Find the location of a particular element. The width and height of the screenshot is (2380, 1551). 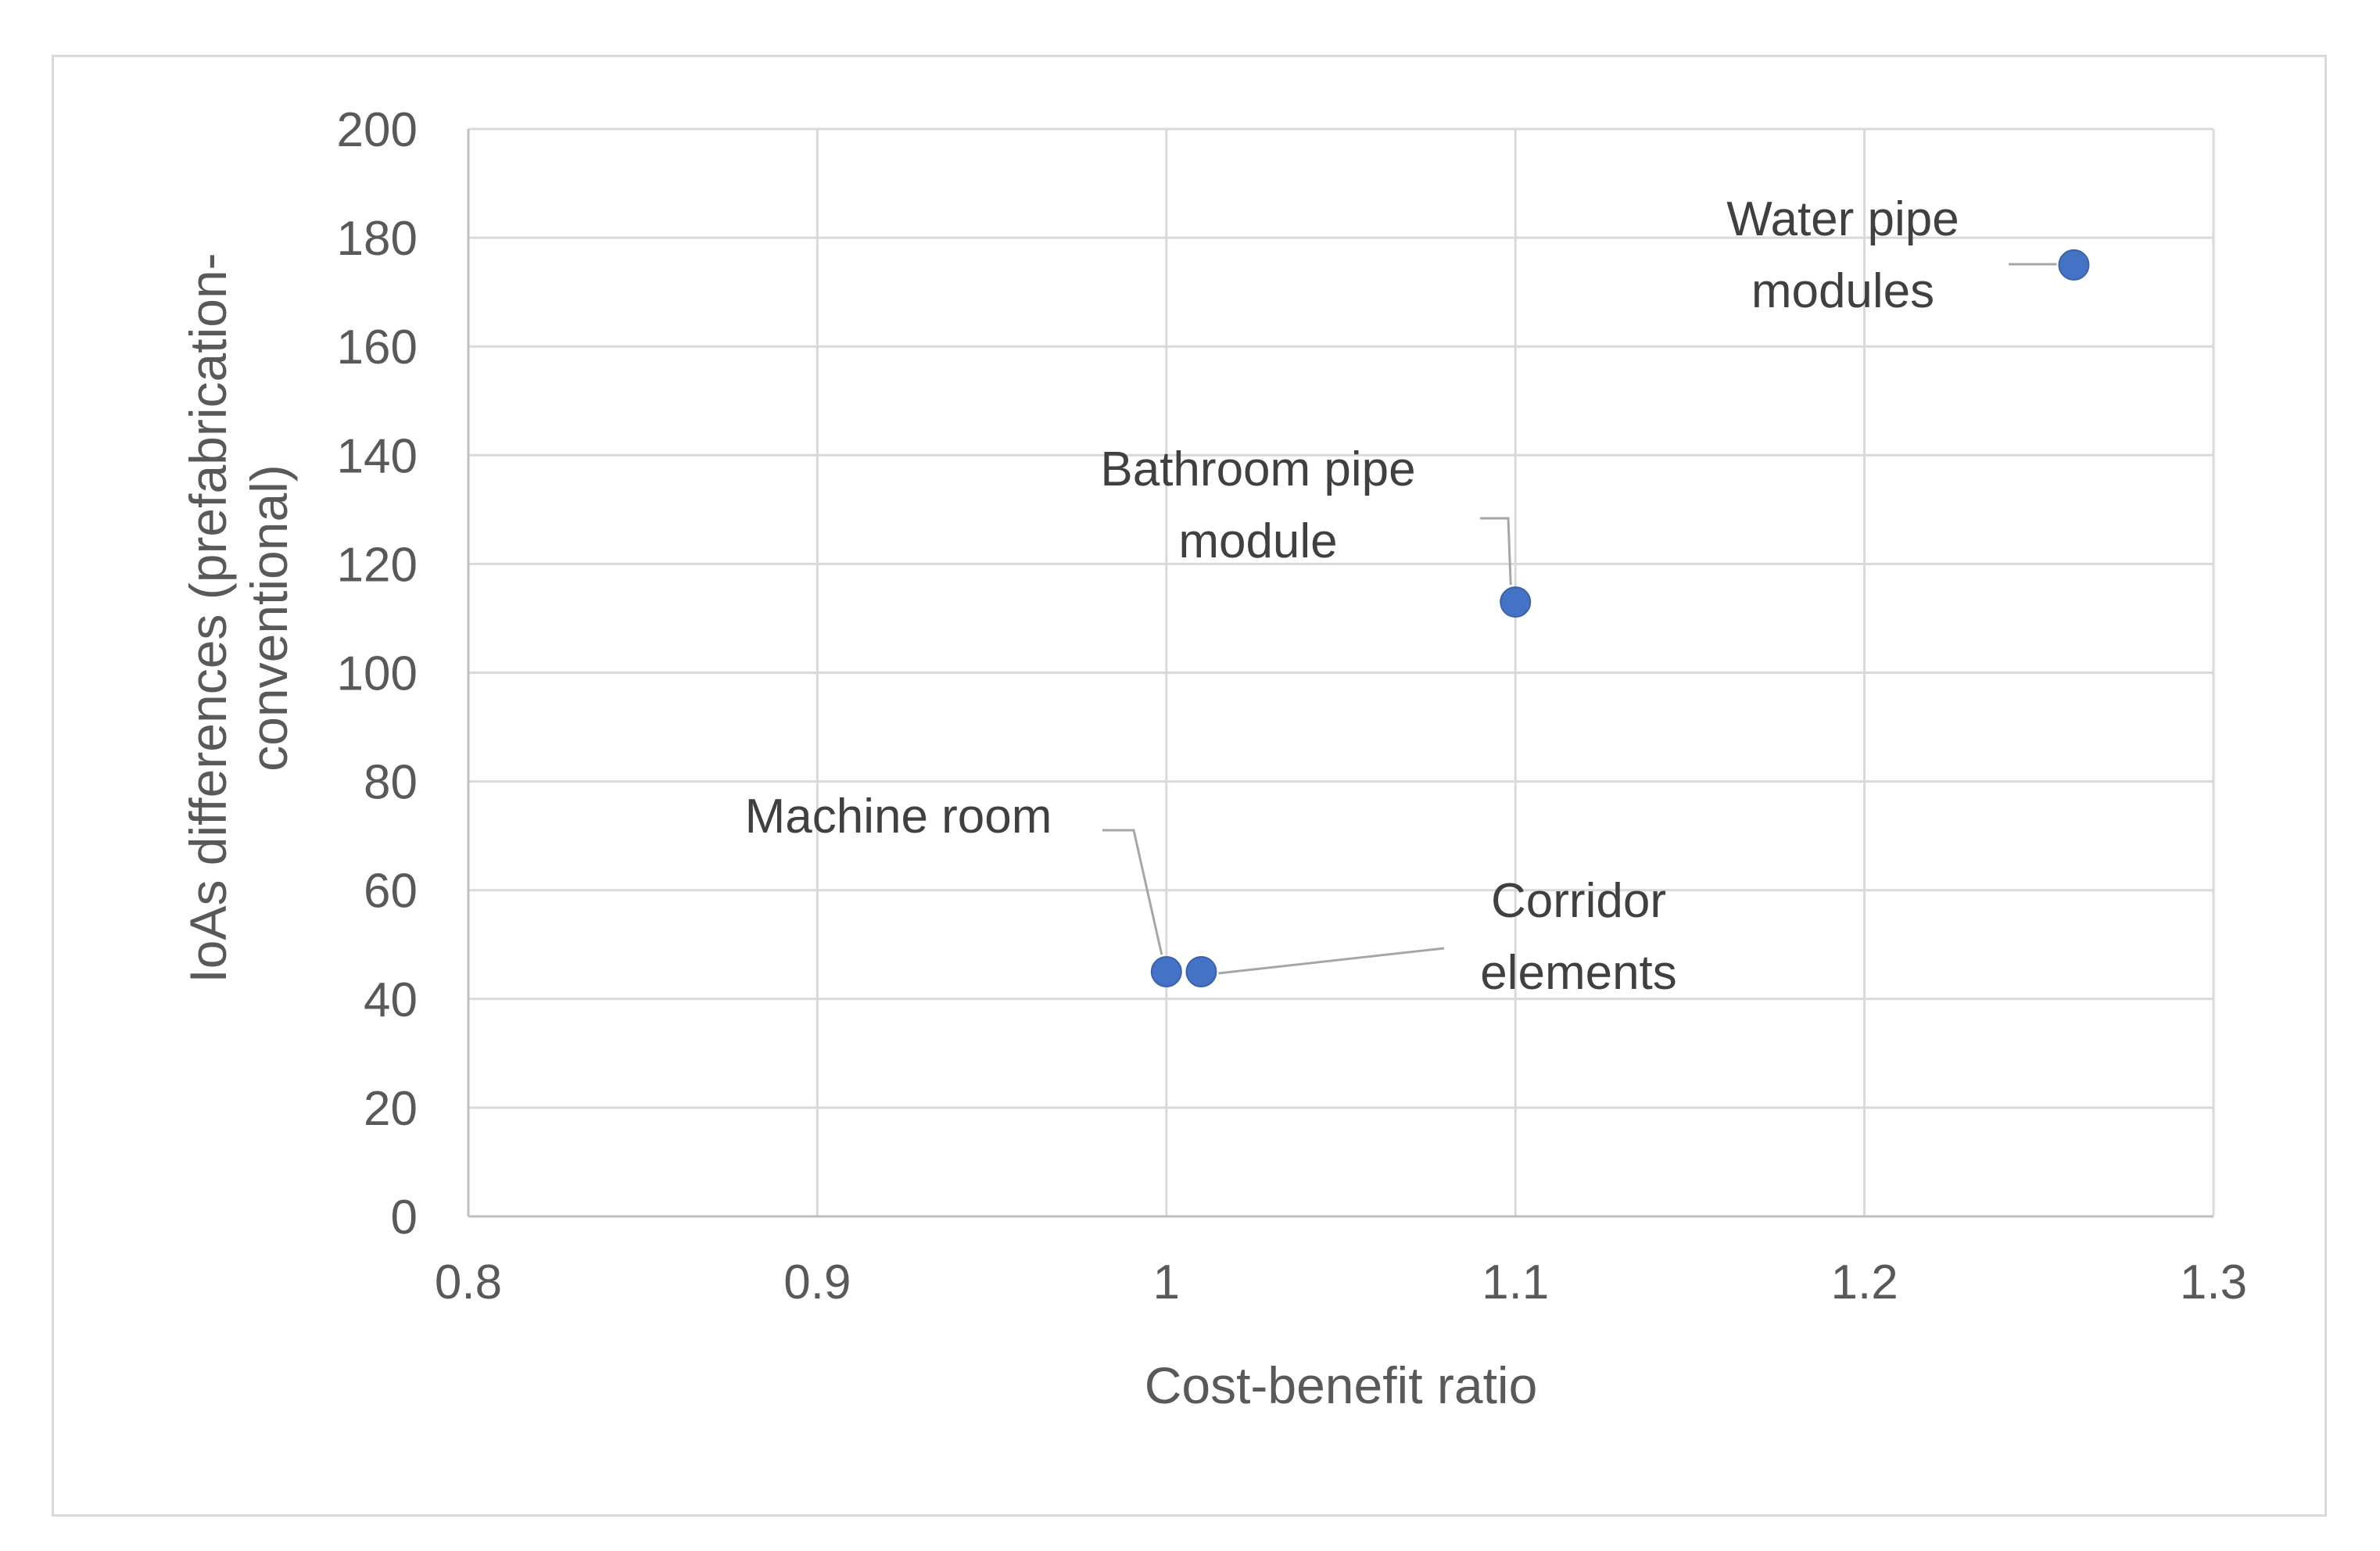

y-tick-label: 180 is located at coordinates (377, 239).